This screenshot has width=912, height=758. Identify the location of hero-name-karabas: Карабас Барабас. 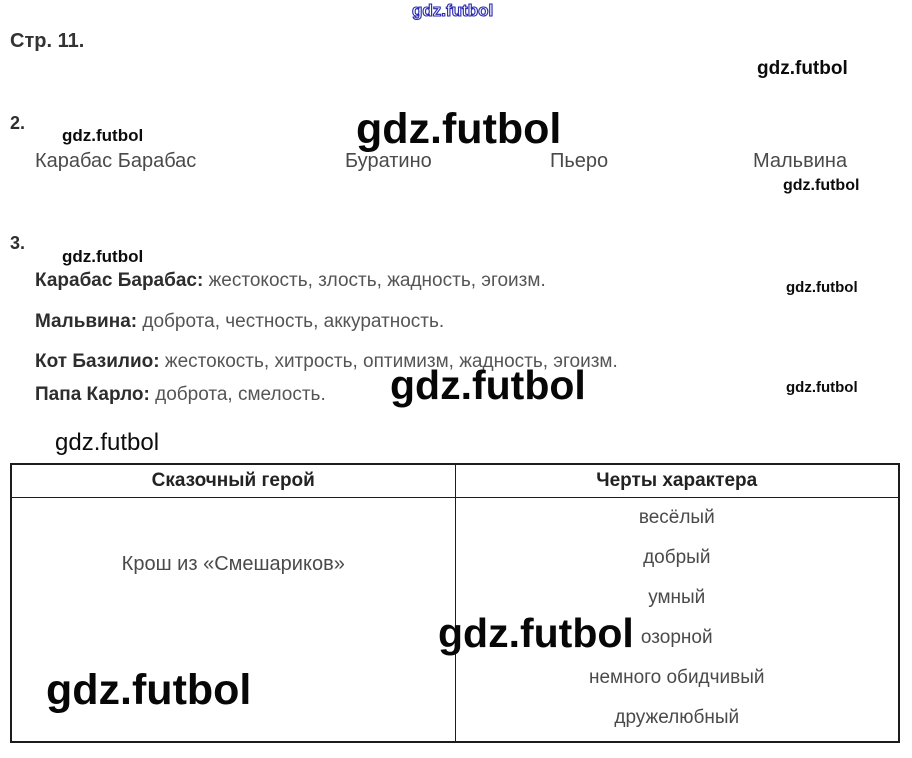
(116, 161).